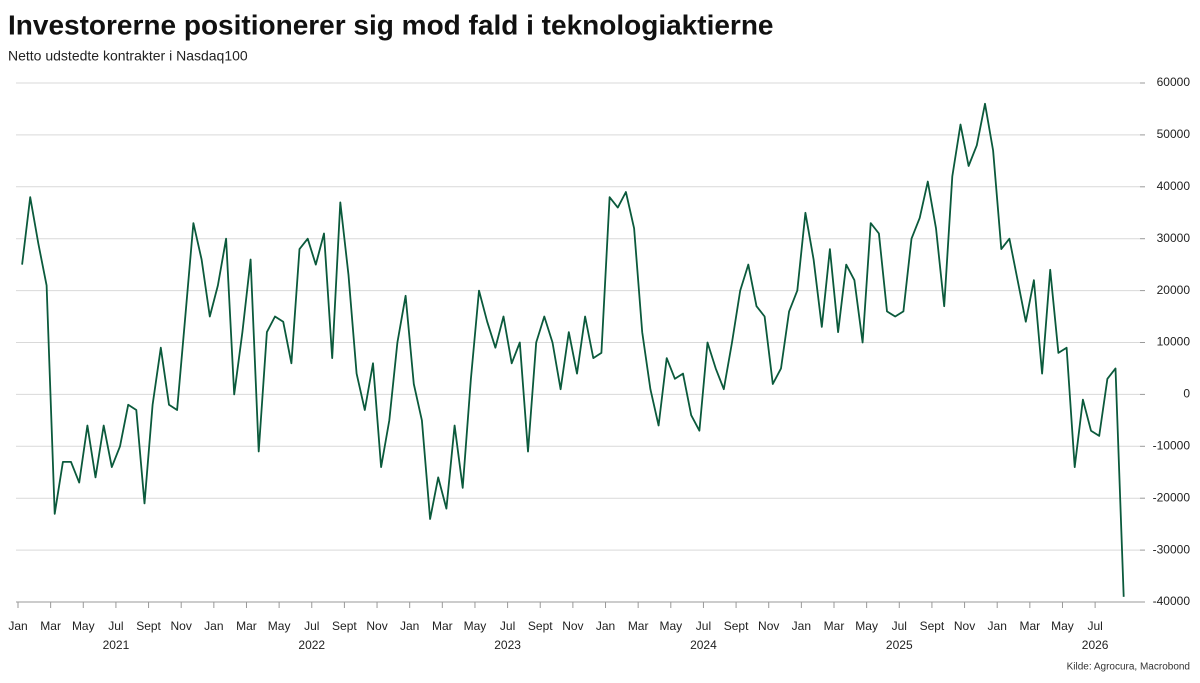 The width and height of the screenshot is (1200, 683). I want to click on source: Kilde: Agrocura, Macrobond, so click(1128, 667).